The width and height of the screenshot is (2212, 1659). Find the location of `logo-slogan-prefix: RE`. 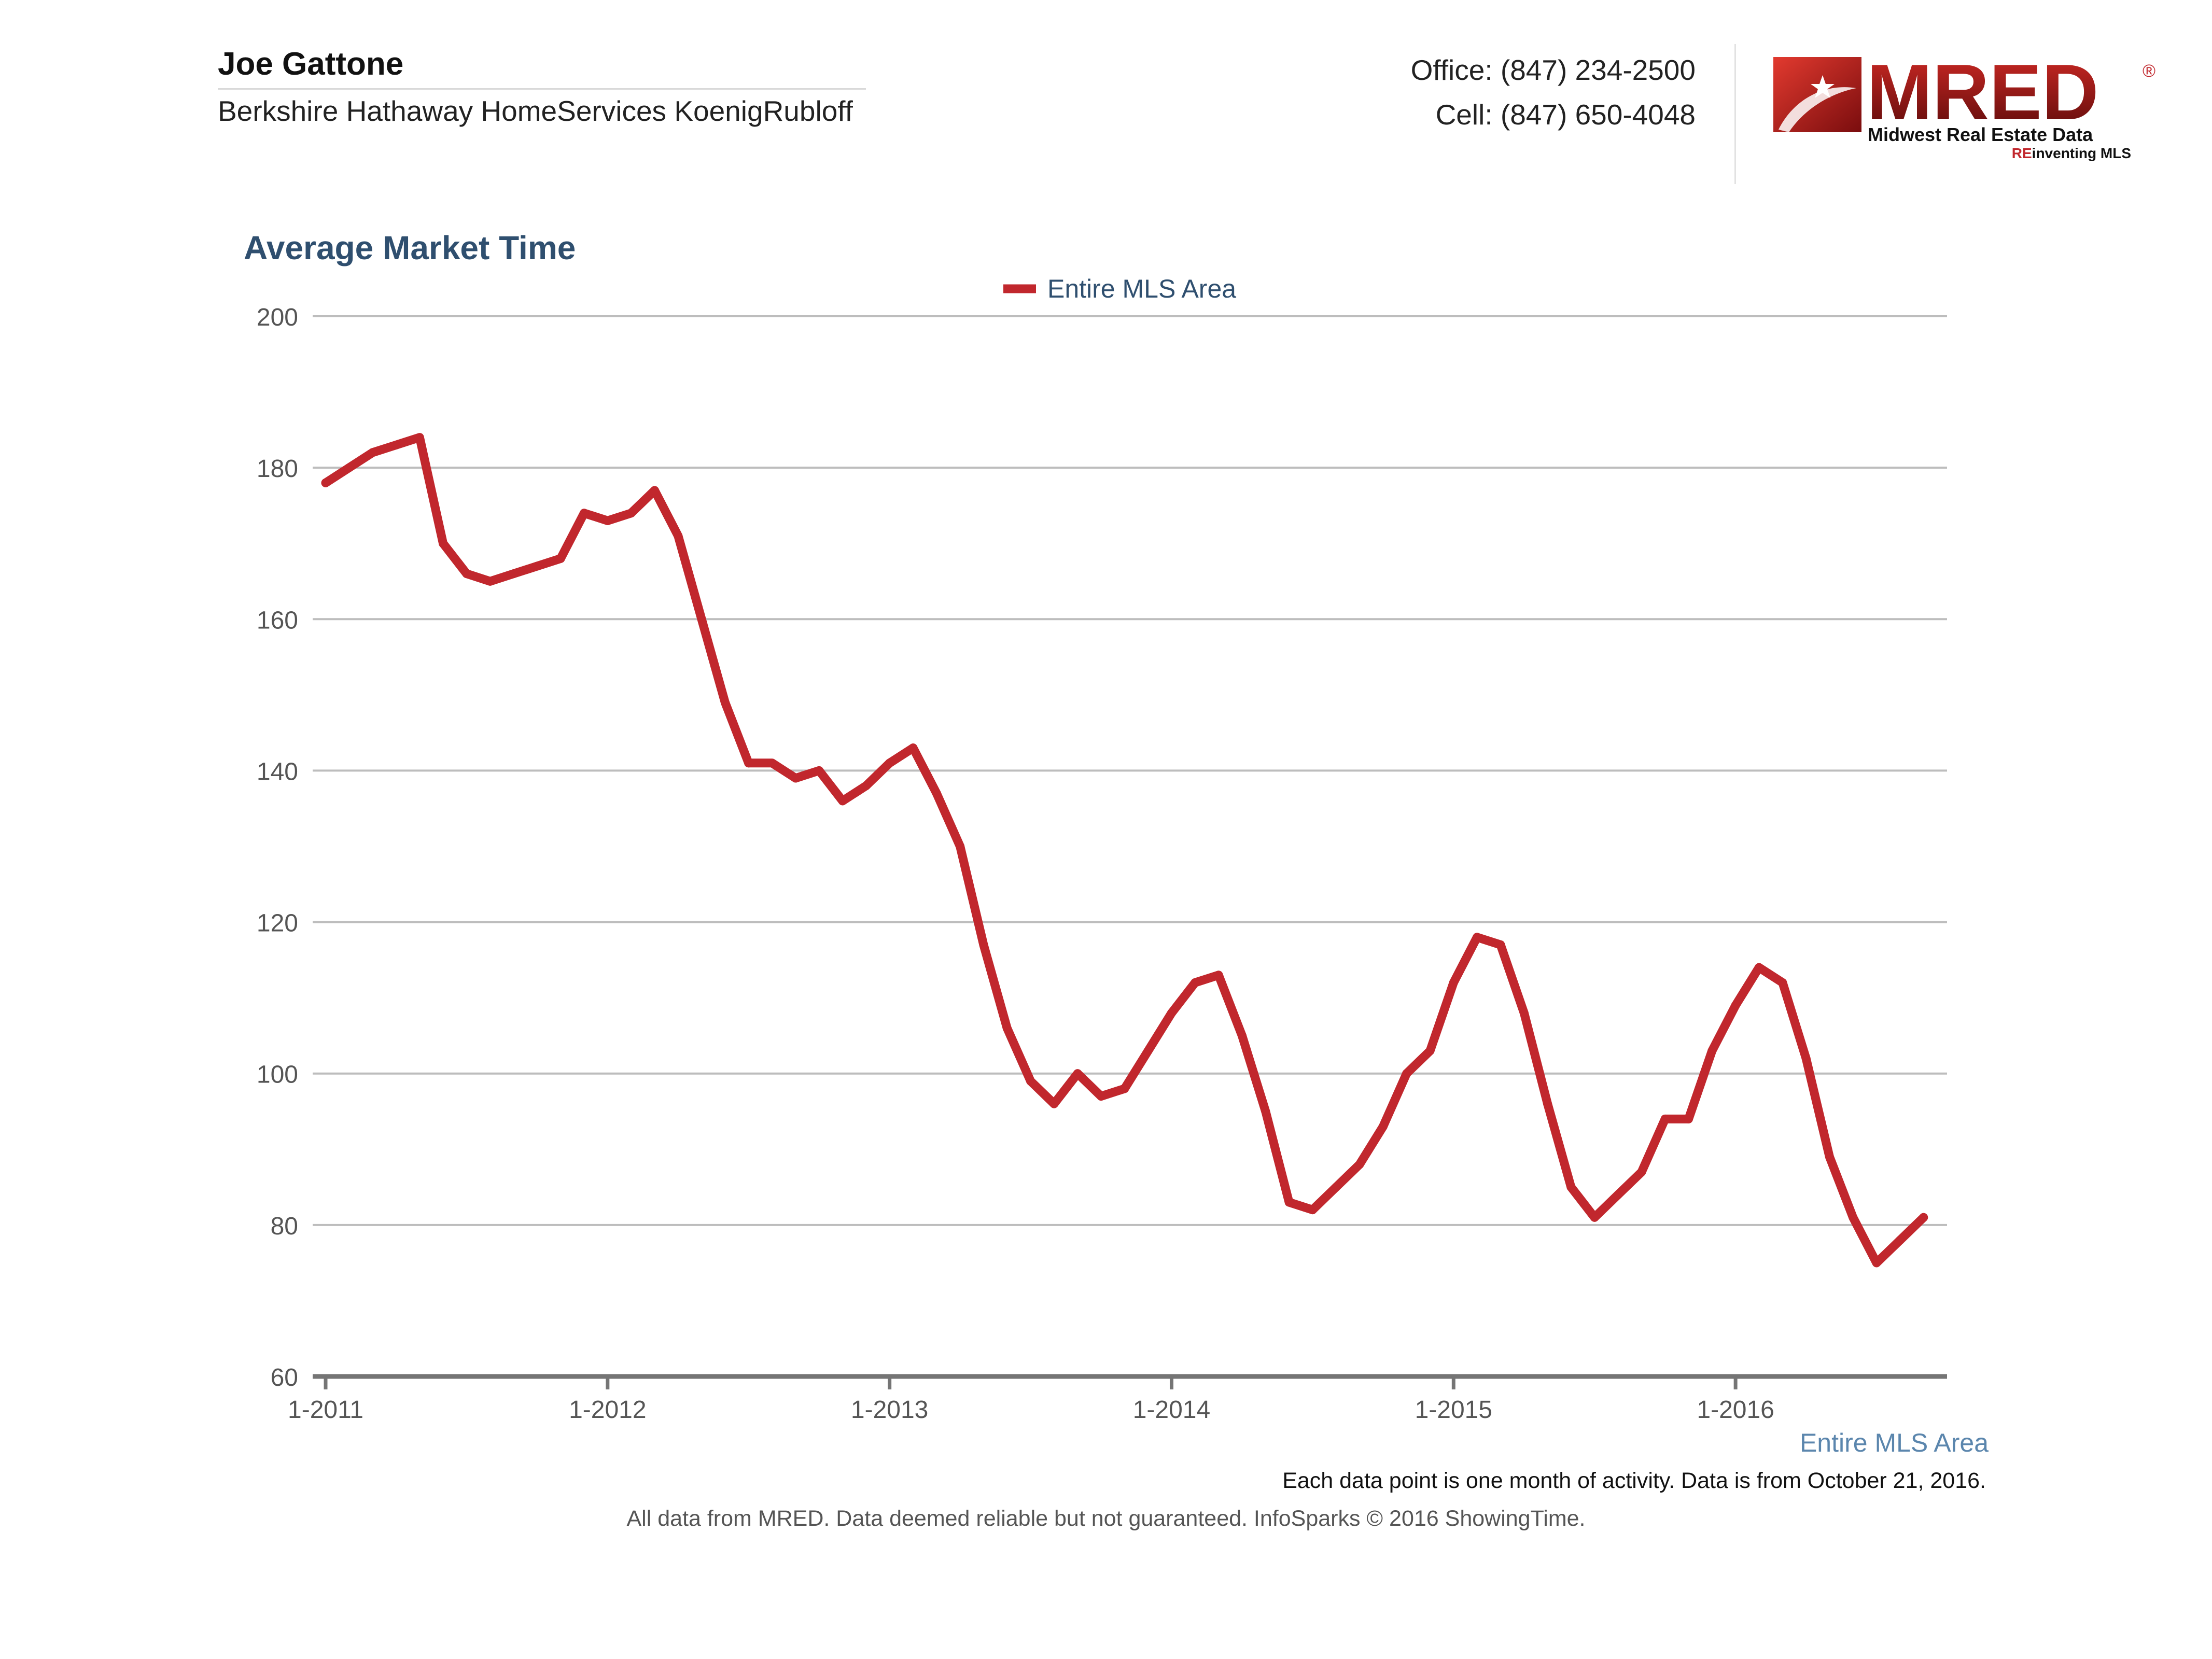

logo-slogan-prefix: RE is located at coordinates (2022, 153).